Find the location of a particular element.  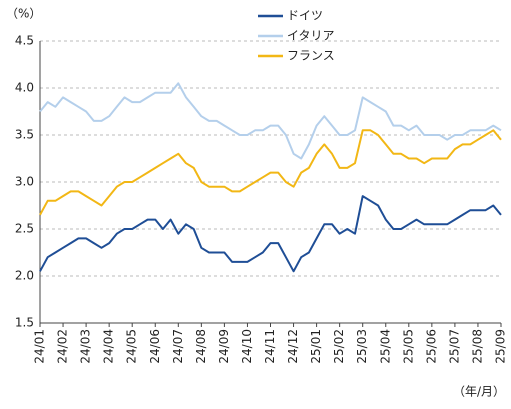

x-tick-label: 24/05 is located at coordinates (132, 346).